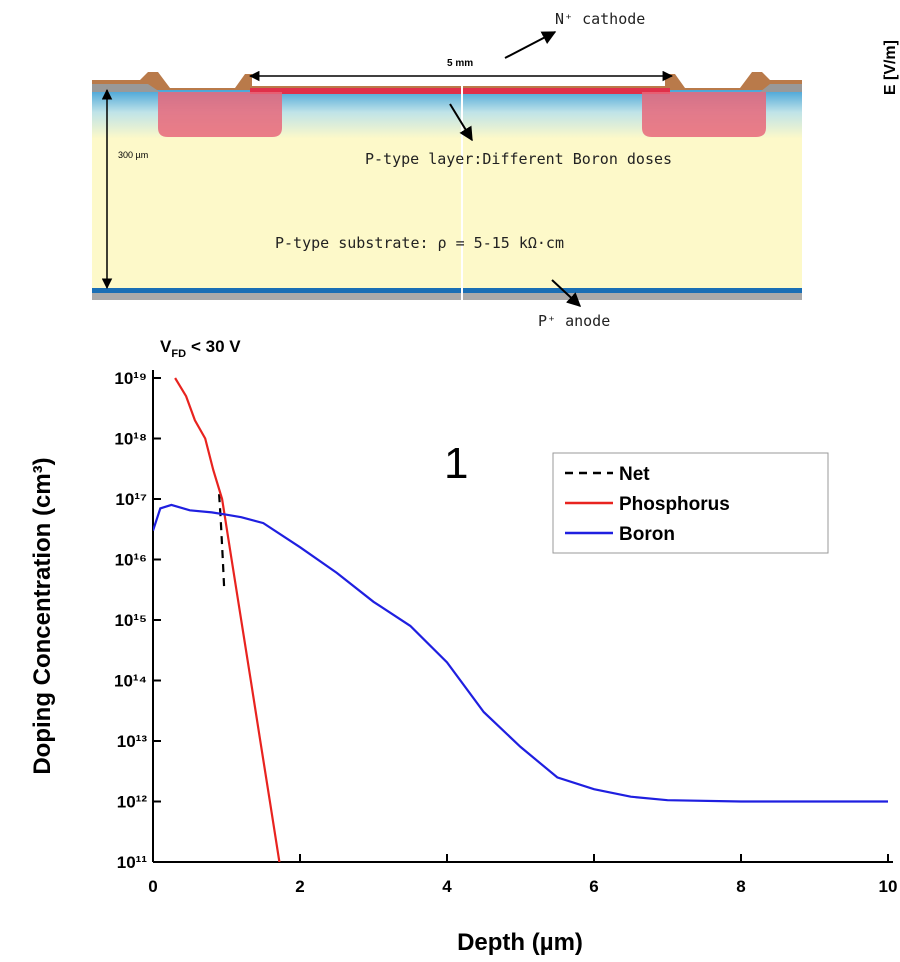 This screenshot has width=900, height=962. What do you see at coordinates (152, 886) in the screenshot?
I see `x-tick-label: 0` at bounding box center [152, 886].